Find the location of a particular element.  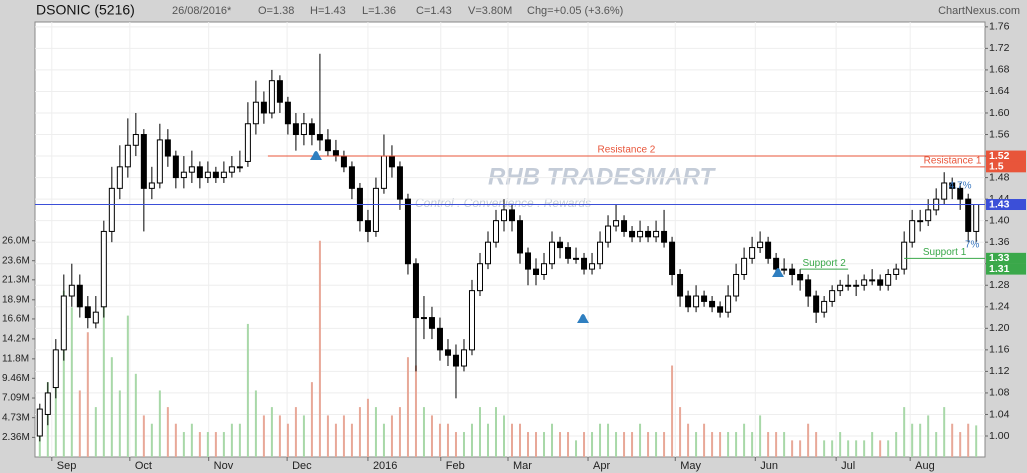

level-label: Support 1 is located at coordinates (945, 252).